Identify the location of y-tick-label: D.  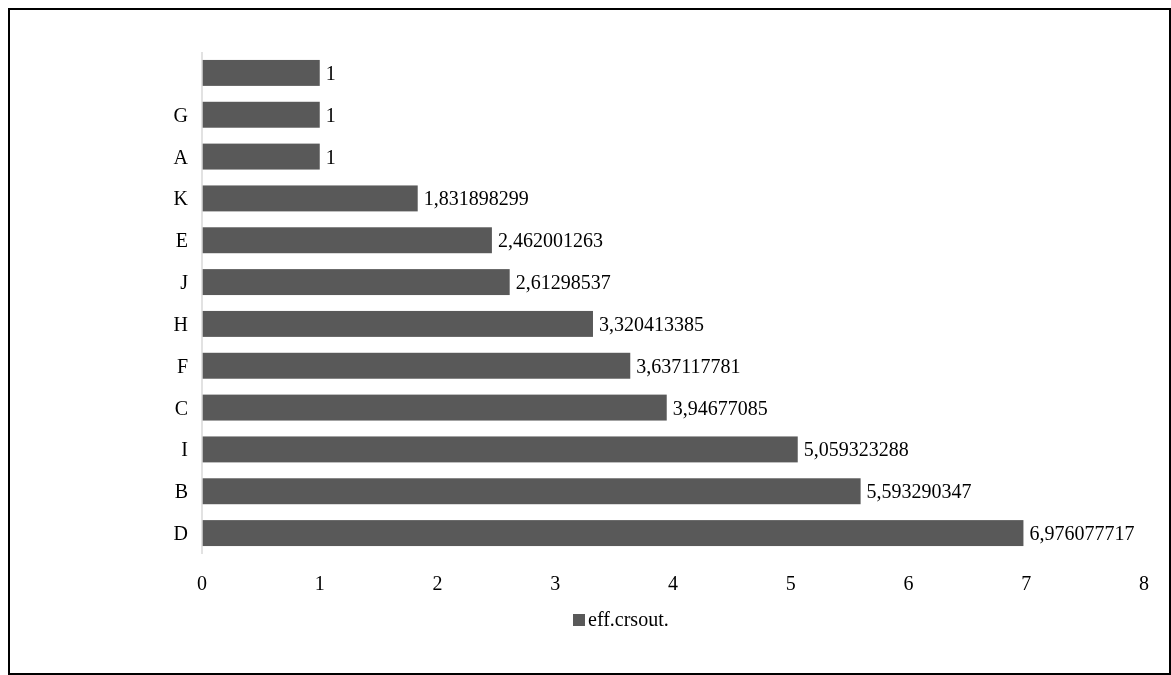
(180, 533).